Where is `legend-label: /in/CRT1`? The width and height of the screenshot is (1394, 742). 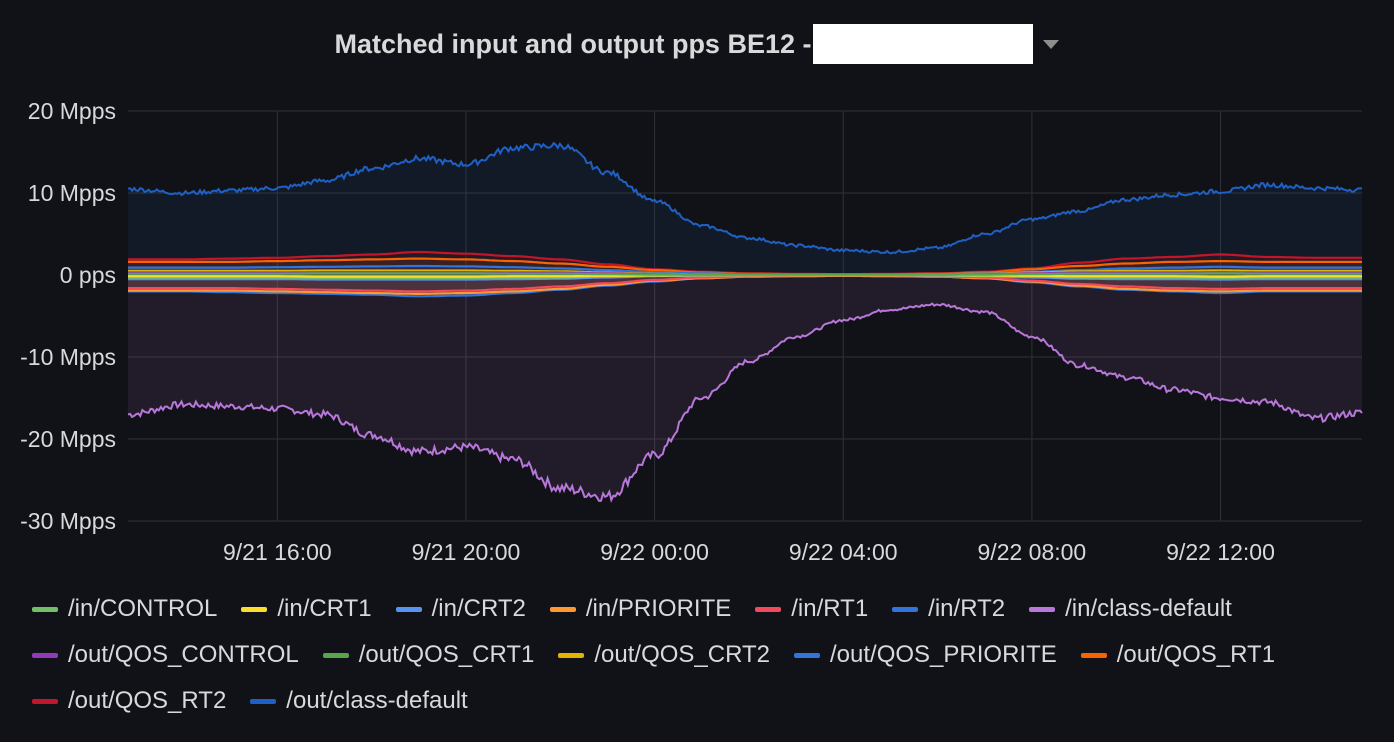
legend-label: /in/CRT1 is located at coordinates (324, 608).